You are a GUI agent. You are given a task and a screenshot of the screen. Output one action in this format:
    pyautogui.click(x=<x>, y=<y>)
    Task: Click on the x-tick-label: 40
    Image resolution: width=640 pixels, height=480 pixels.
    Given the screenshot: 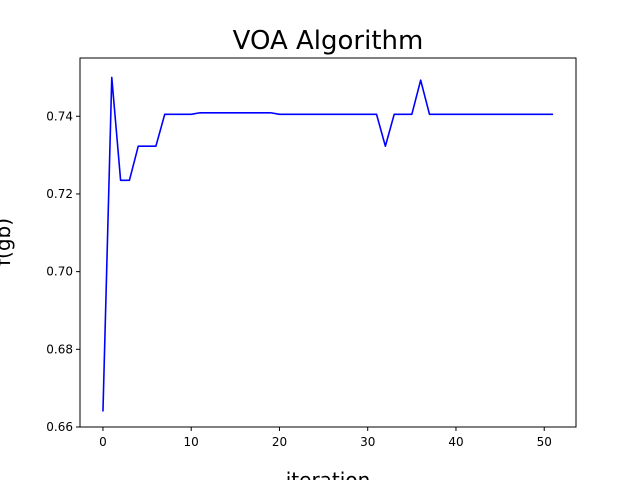 What is the action you would take?
    pyautogui.click(x=455, y=442)
    